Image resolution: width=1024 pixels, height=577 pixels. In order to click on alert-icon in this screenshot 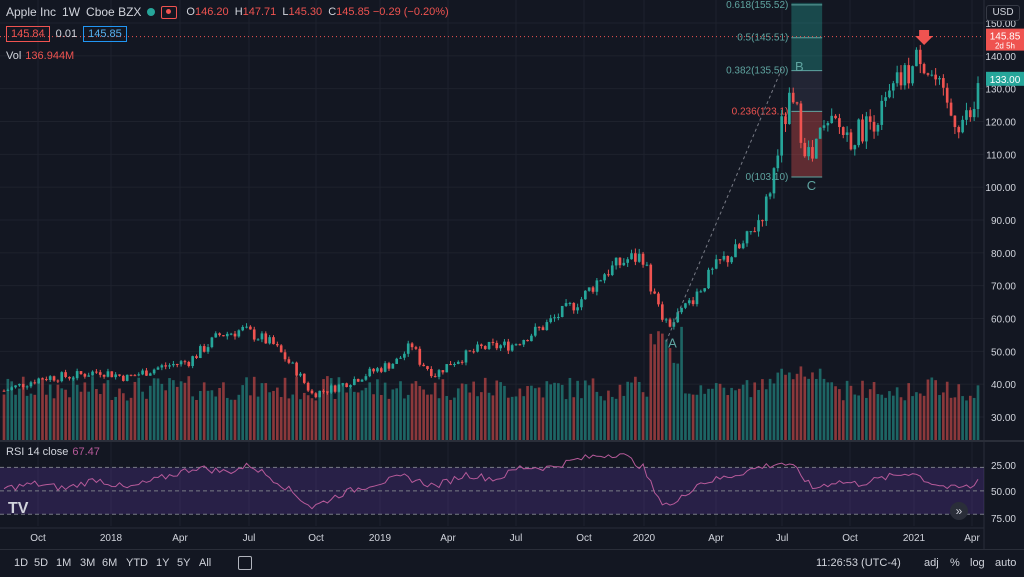, I will do `click(169, 12)`.